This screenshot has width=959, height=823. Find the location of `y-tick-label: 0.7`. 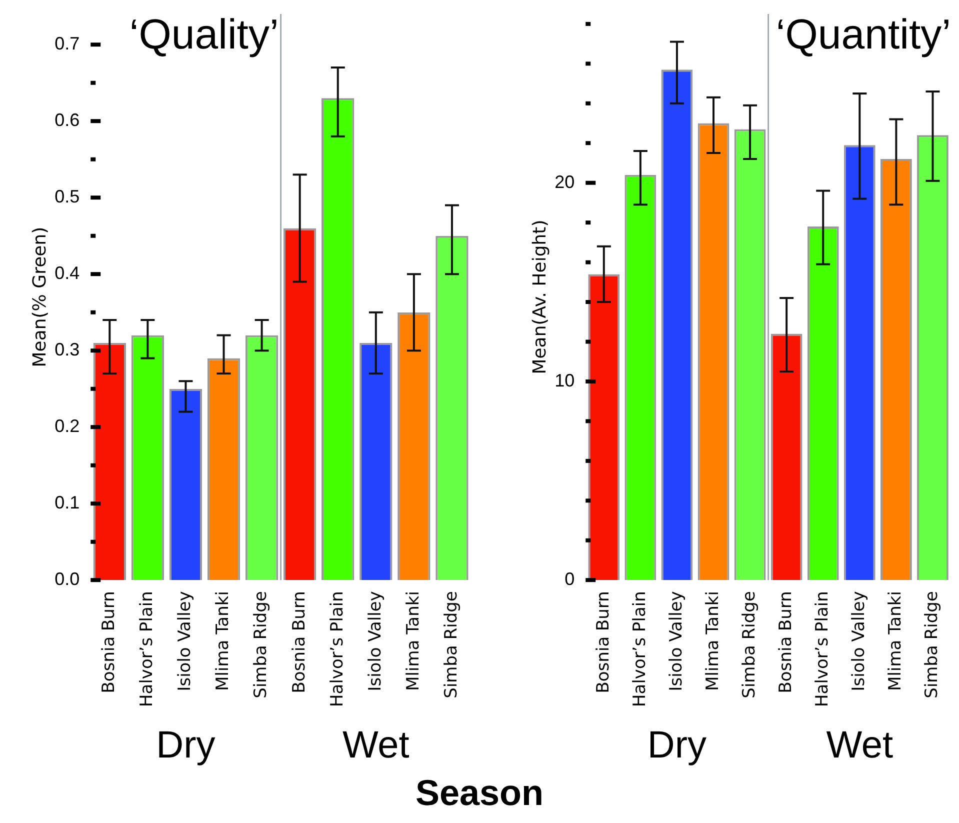

y-tick-label: 0.7 is located at coordinates (67, 44).